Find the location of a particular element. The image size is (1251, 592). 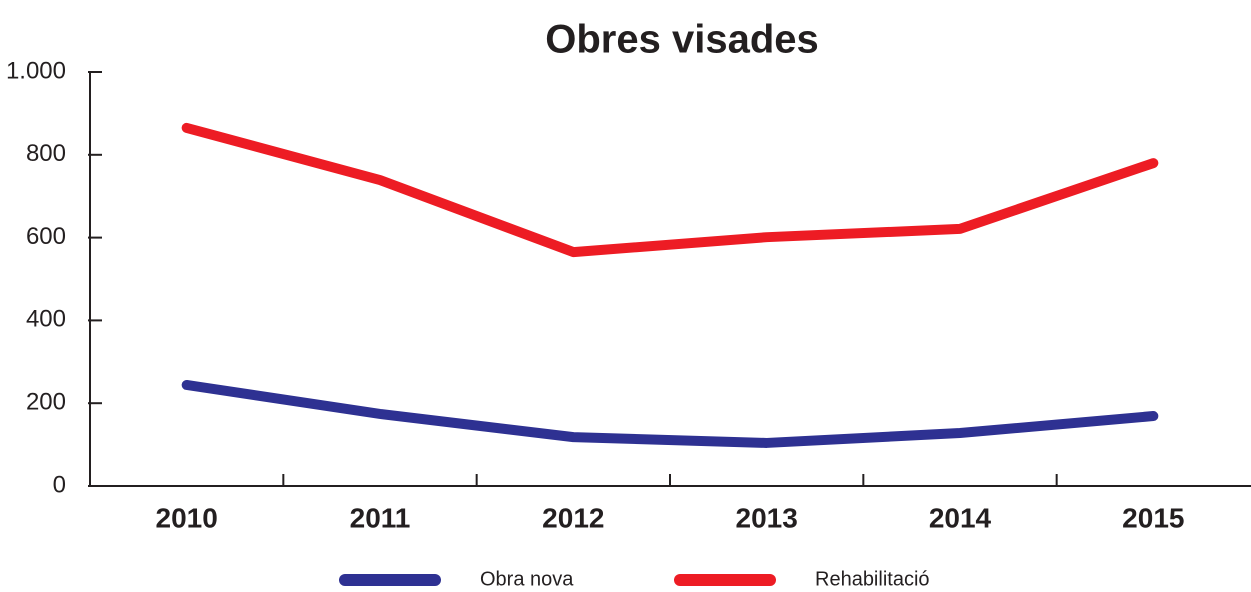

y-tick-label: 400 is located at coordinates (46, 319).